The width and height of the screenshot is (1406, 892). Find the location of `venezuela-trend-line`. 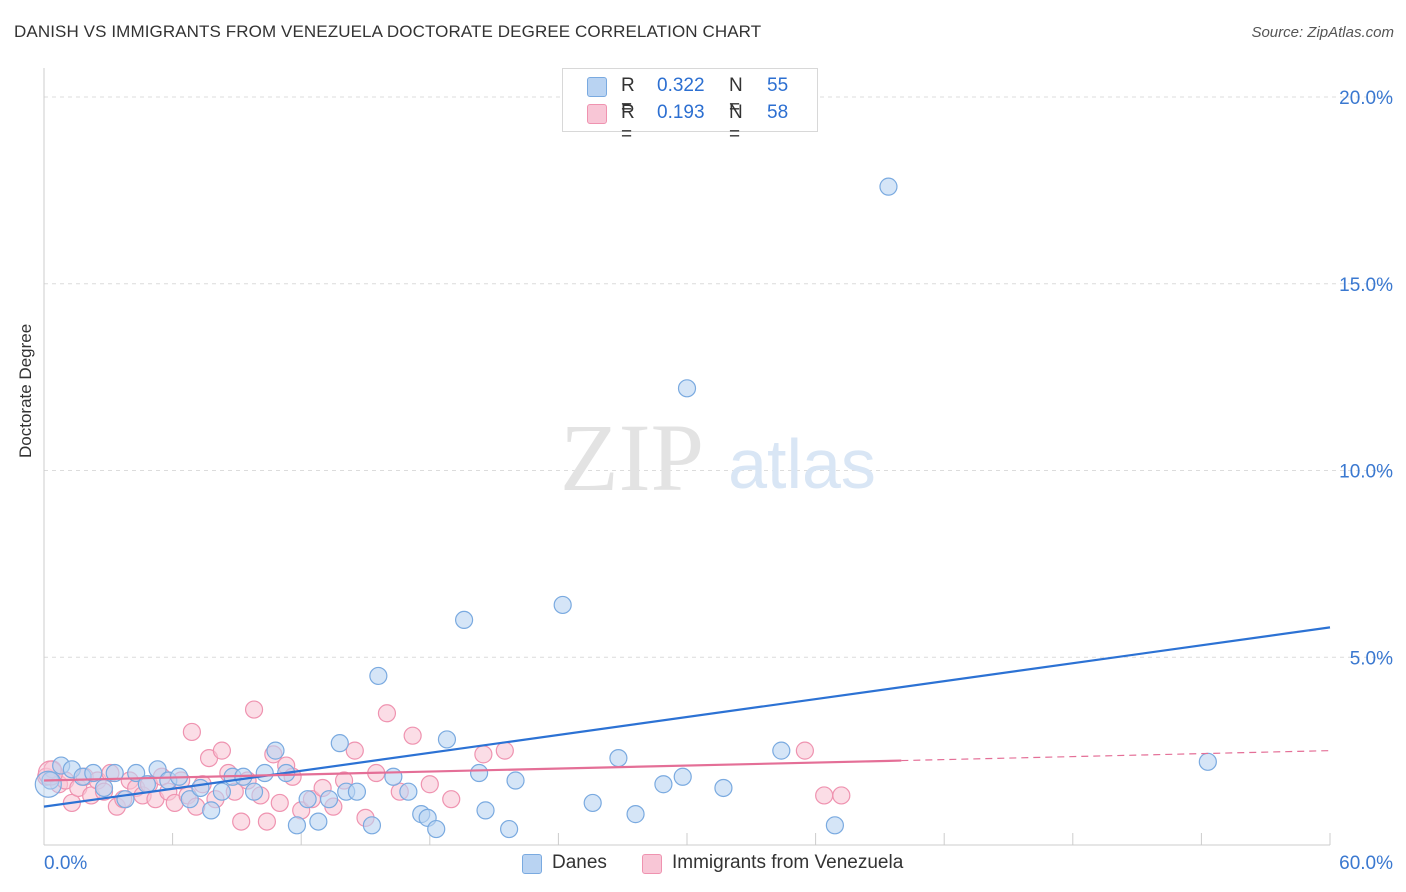

venezuela-trend-line is located at coordinates (472, 770).